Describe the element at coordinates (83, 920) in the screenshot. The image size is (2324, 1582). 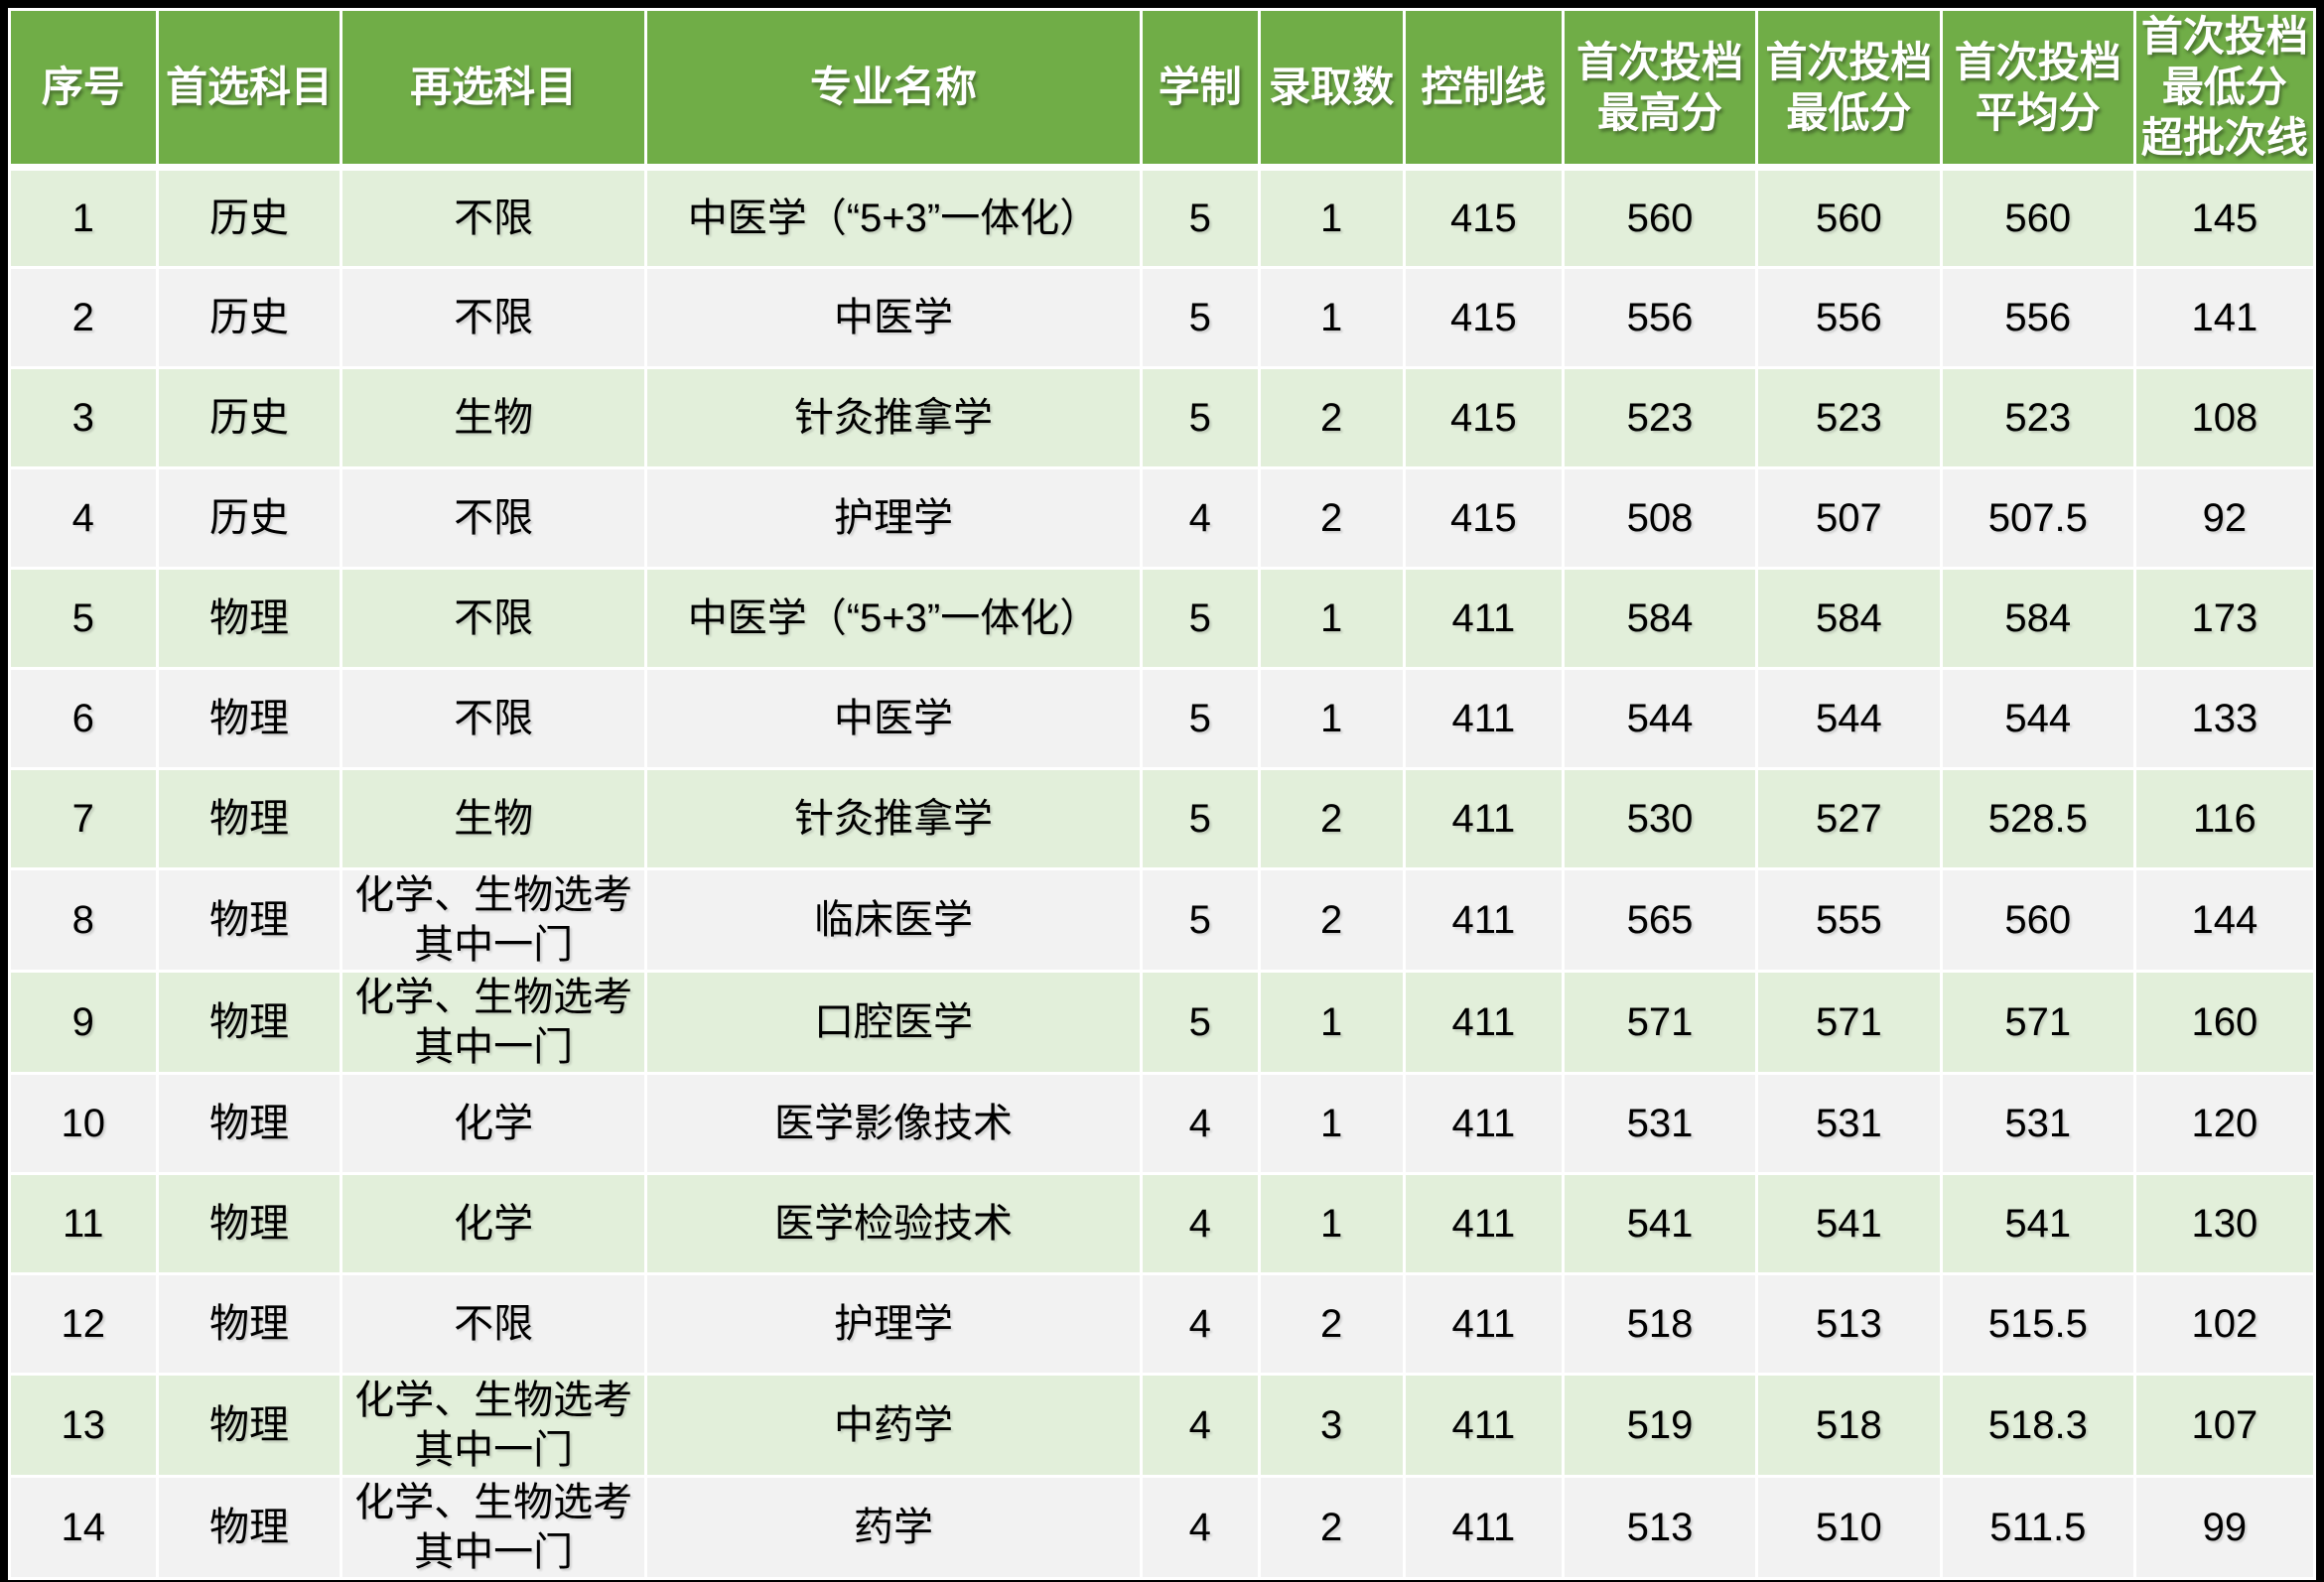
I see `table-cell: 8` at that location.